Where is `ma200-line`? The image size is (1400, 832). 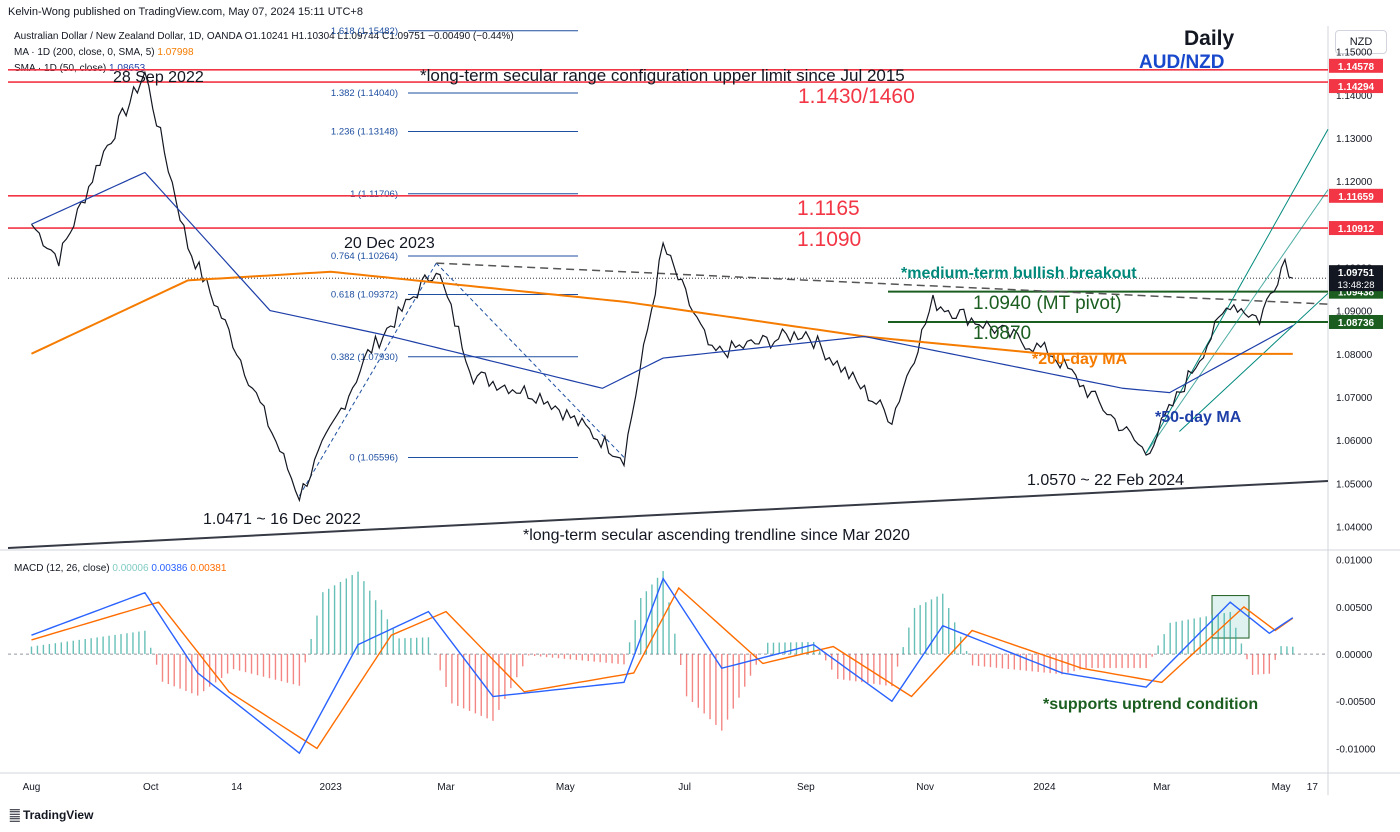 ma200-line is located at coordinates (662, 312).